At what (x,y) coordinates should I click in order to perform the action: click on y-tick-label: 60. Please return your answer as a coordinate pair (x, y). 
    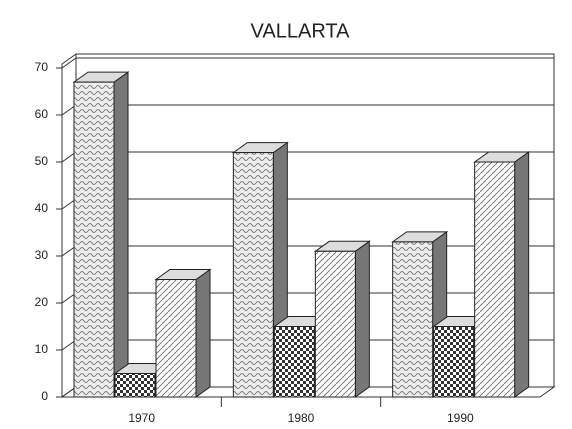
    Looking at the image, I should click on (42, 114).